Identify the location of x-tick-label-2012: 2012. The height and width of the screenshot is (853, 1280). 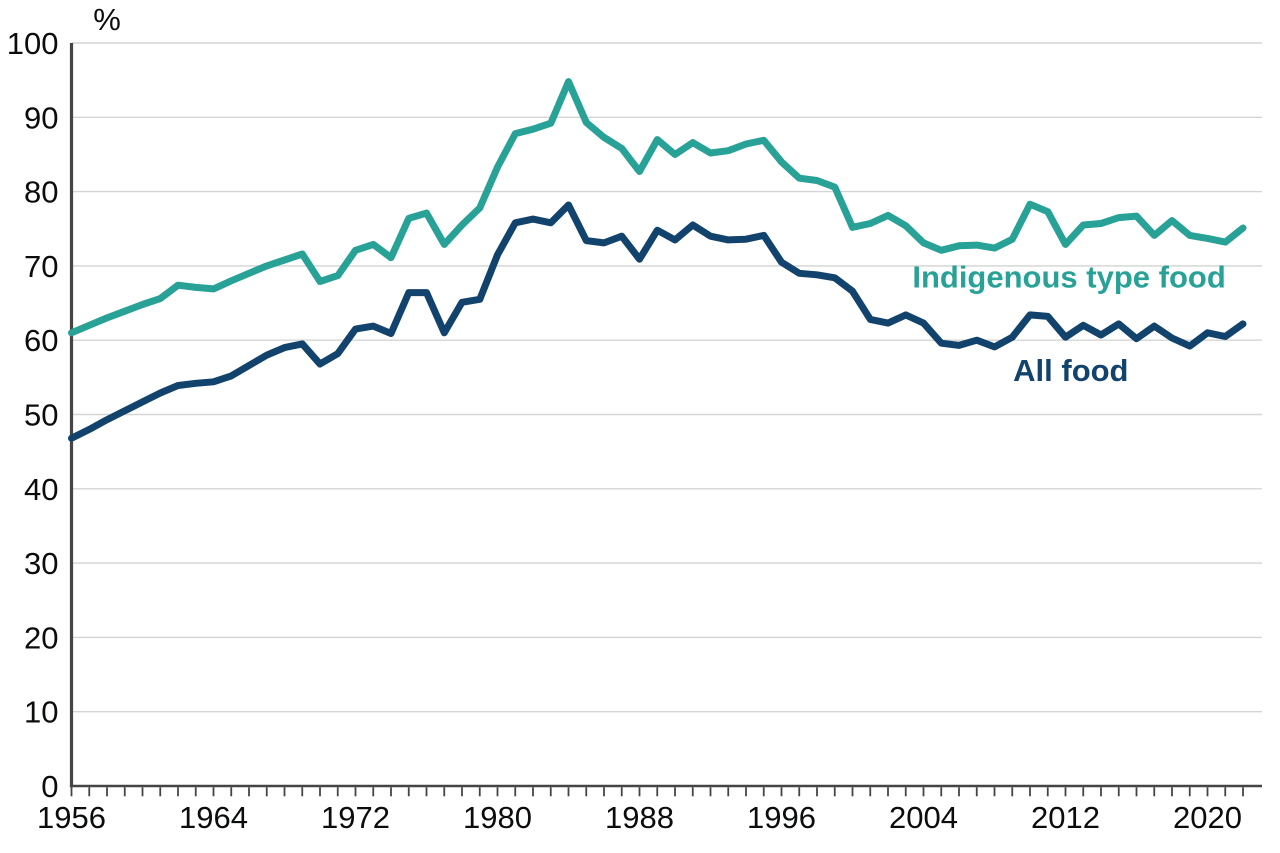
(1065, 817).